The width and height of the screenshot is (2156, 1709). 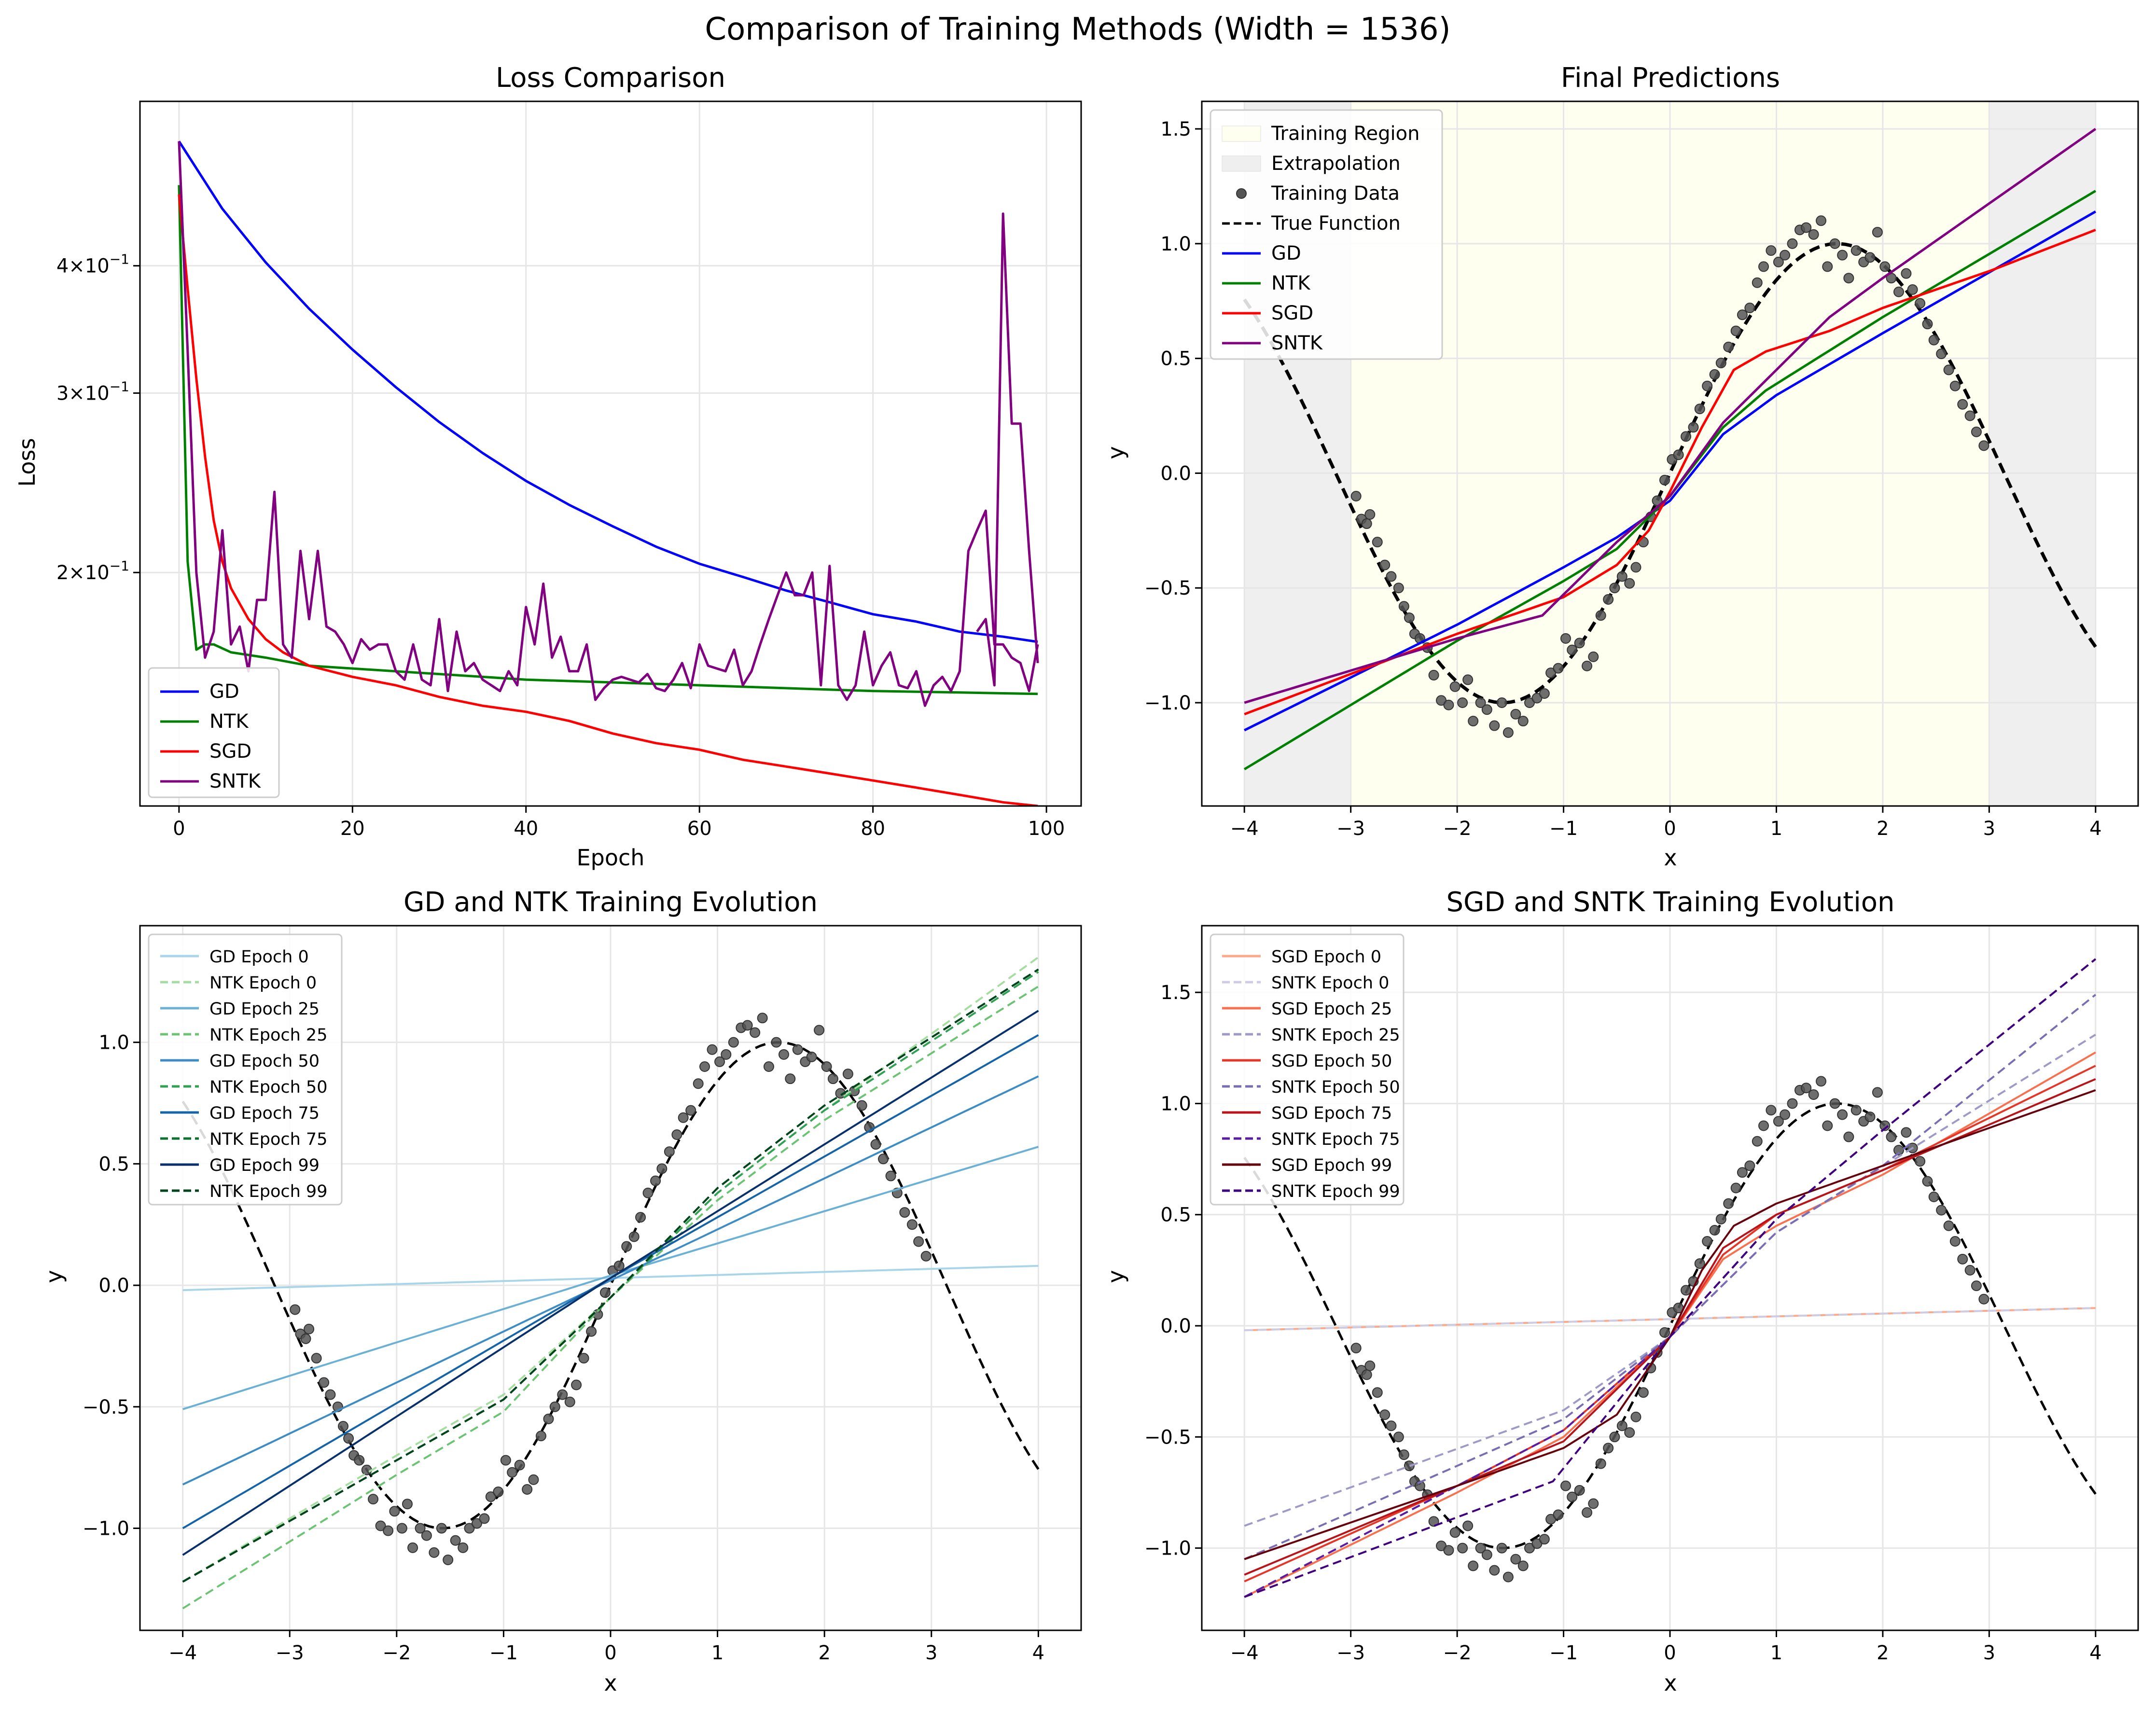 I want to click on x-tick-label: 1, so click(x=717, y=1653).